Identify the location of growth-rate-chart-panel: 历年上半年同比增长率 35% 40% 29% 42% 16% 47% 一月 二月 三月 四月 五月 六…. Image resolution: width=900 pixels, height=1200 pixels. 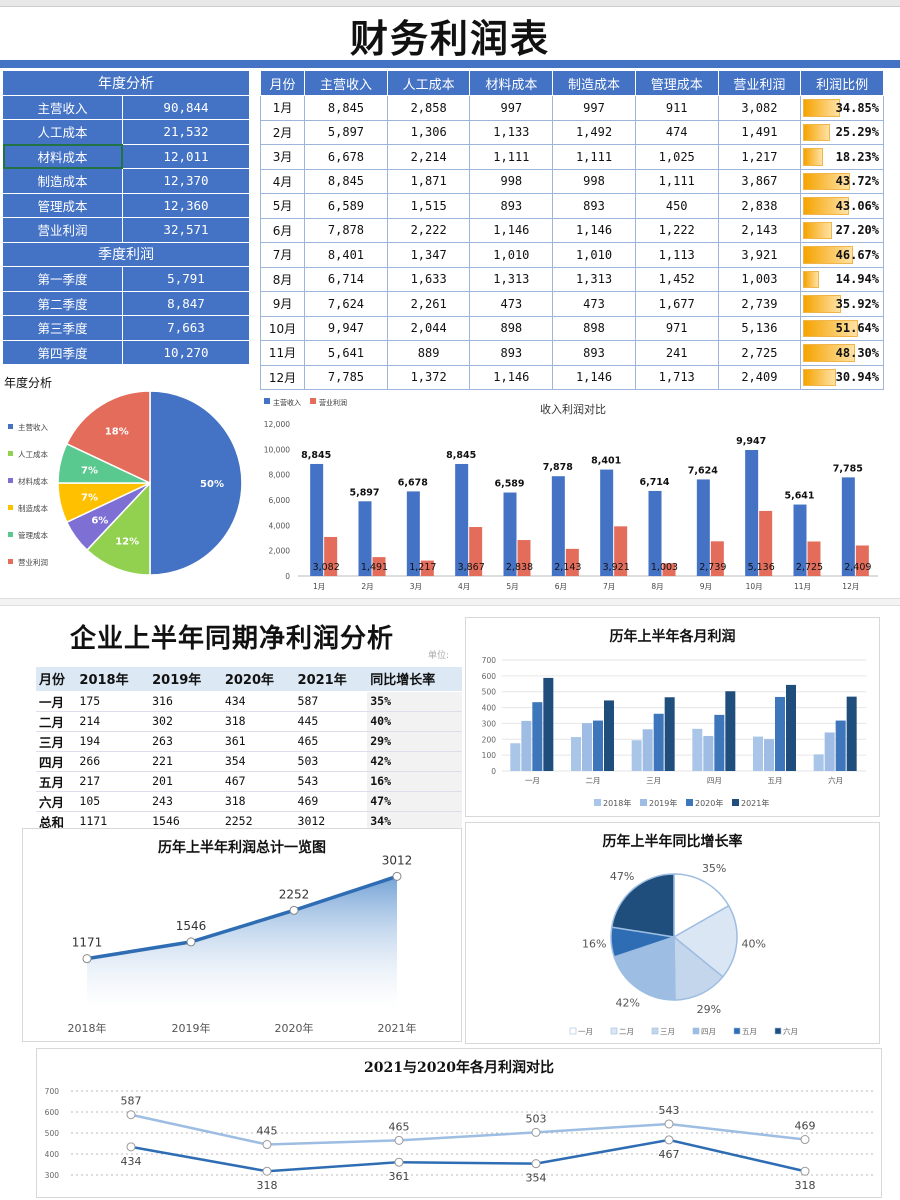
(672, 933).